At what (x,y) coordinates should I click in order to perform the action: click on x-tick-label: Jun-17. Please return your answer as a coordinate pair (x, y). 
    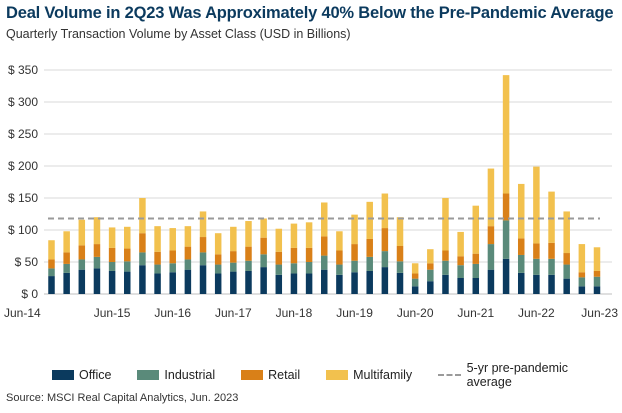
    Looking at the image, I should click on (233, 313).